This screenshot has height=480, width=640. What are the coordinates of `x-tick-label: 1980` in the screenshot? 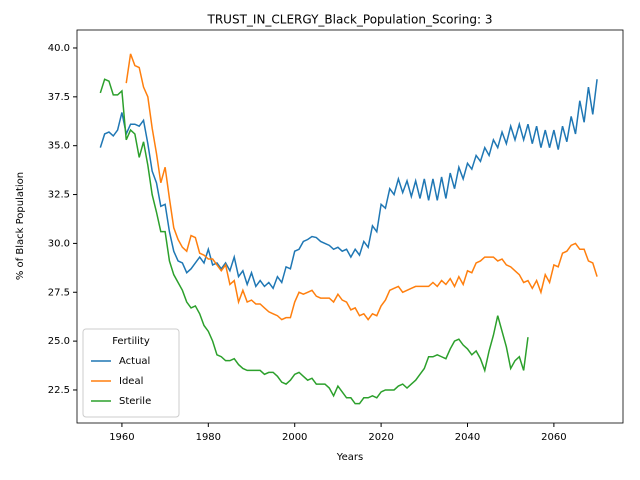 It's located at (208, 437).